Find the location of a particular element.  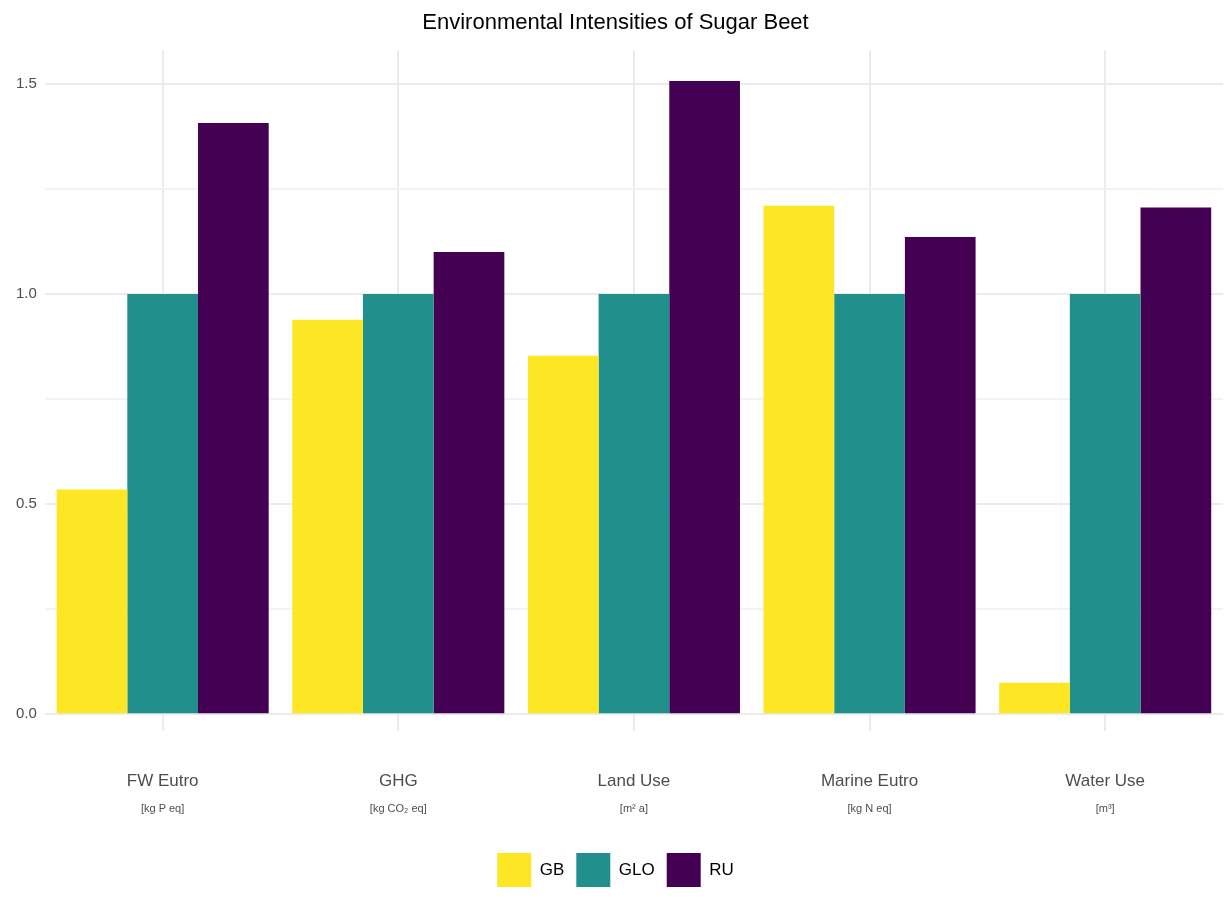

y-tick-label: 0.5 is located at coordinates (26, 503).